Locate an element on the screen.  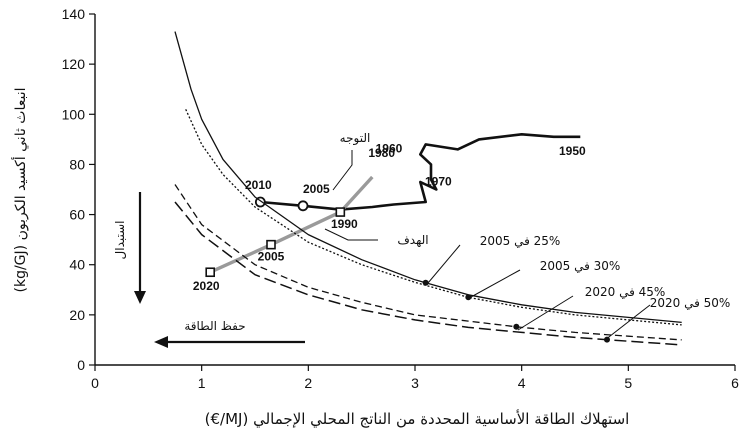
annotation-25: 25% في 2005 is located at coordinates (520, 241).